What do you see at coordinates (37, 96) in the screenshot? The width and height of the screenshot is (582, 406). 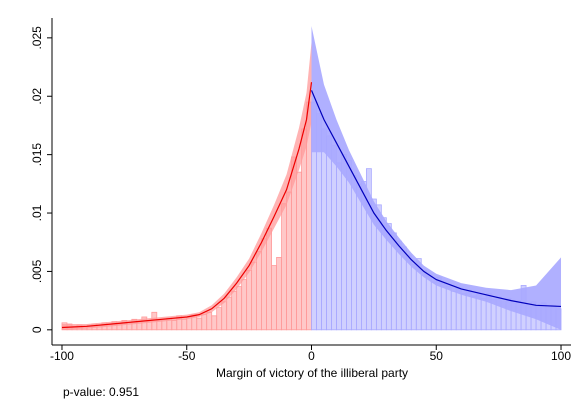 I see `y-tick-label: .02` at bounding box center [37, 96].